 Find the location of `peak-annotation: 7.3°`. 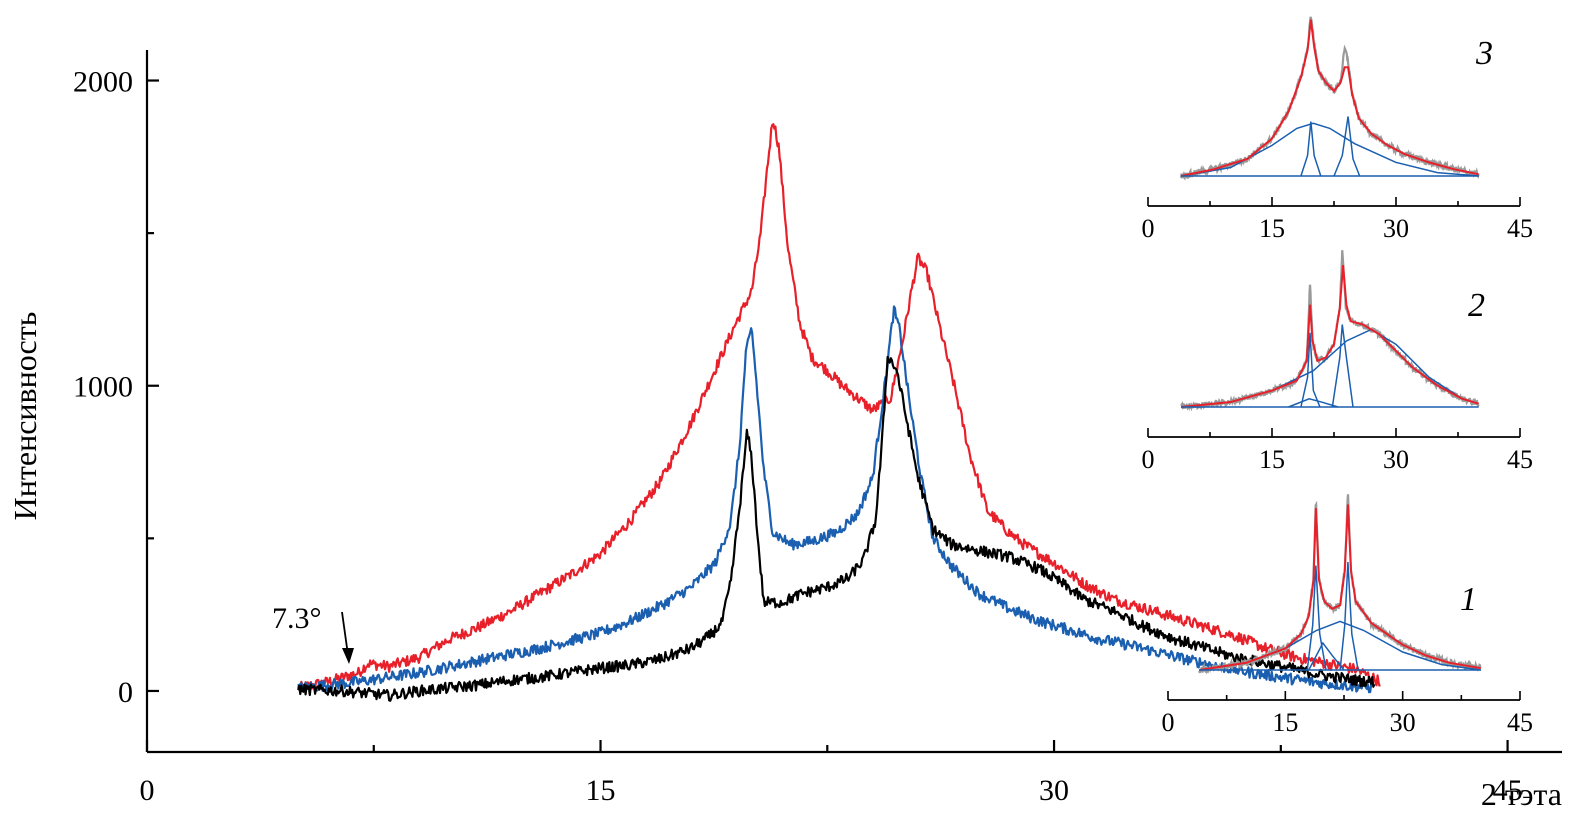

peak-annotation: 7.3° is located at coordinates (313, 633).